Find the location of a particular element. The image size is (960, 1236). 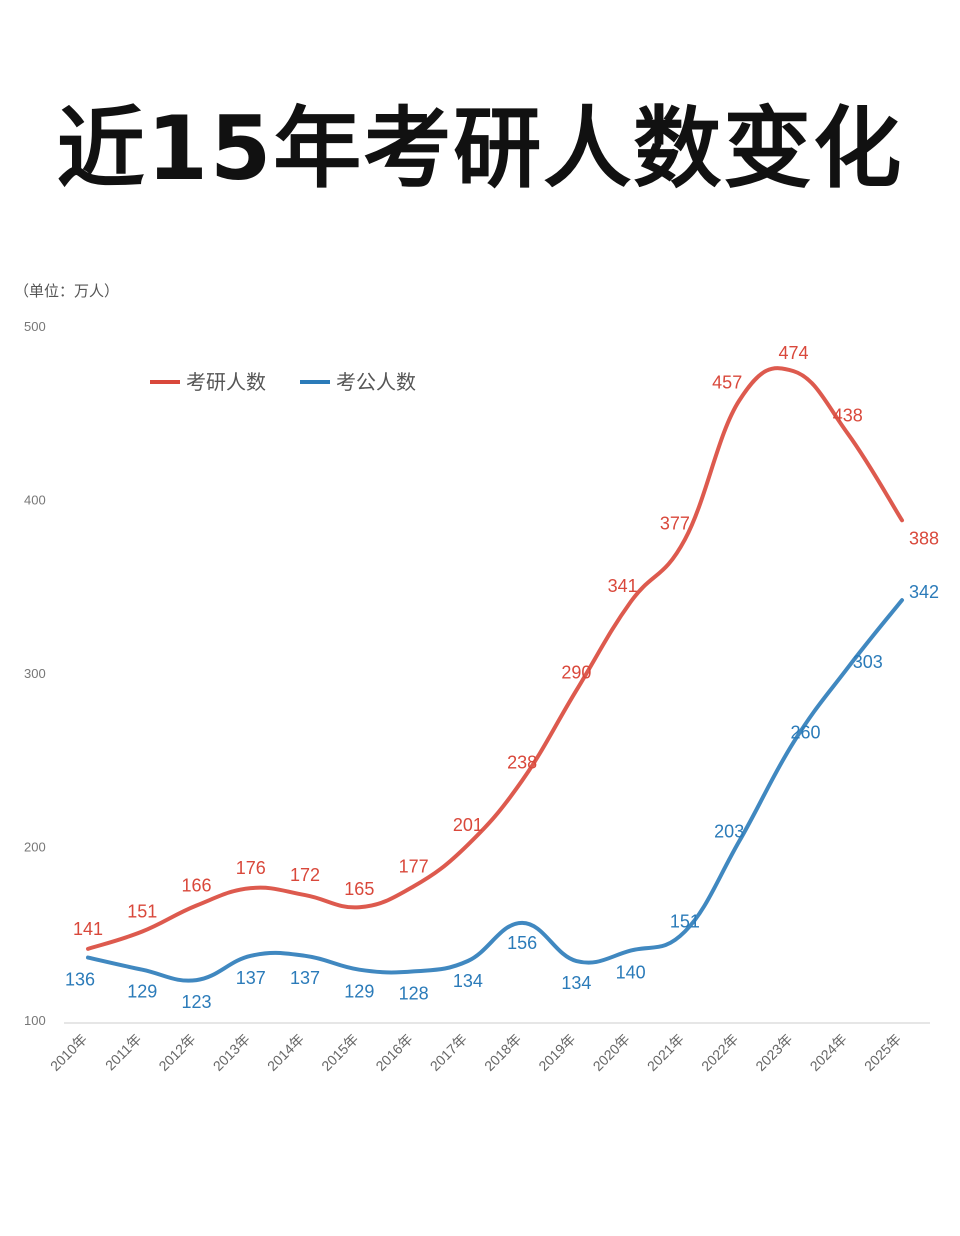

data-label: 141 is located at coordinates (88, 929).